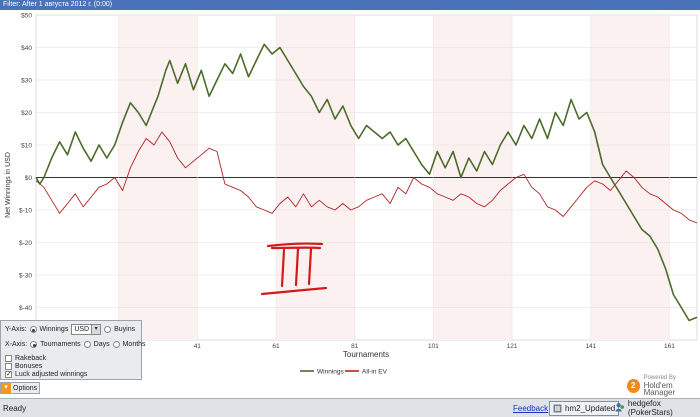 Image resolution: width=700 pixels, height=417 pixels. Describe the element at coordinates (116, 344) in the screenshot. I see `x-months-radio` at that location.